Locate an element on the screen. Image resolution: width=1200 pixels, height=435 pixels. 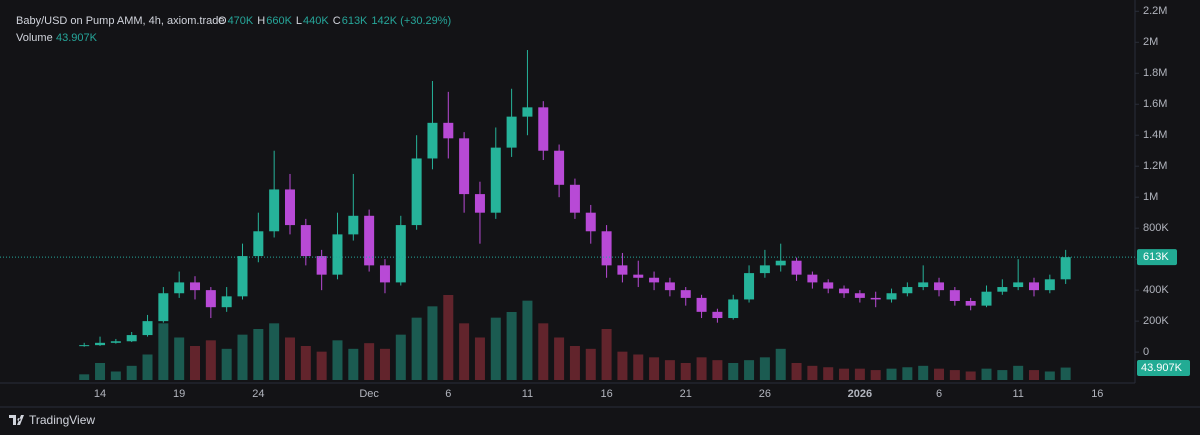
y-tick-label: 1.2M is located at coordinates (1155, 166).